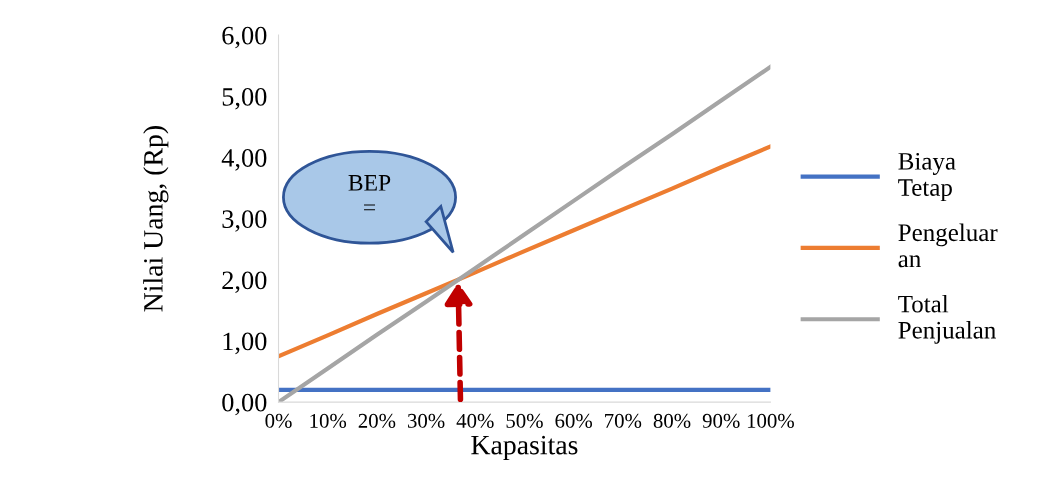  Describe the element at coordinates (475, 420) in the screenshot. I see `x-tick-label: 40%` at that location.